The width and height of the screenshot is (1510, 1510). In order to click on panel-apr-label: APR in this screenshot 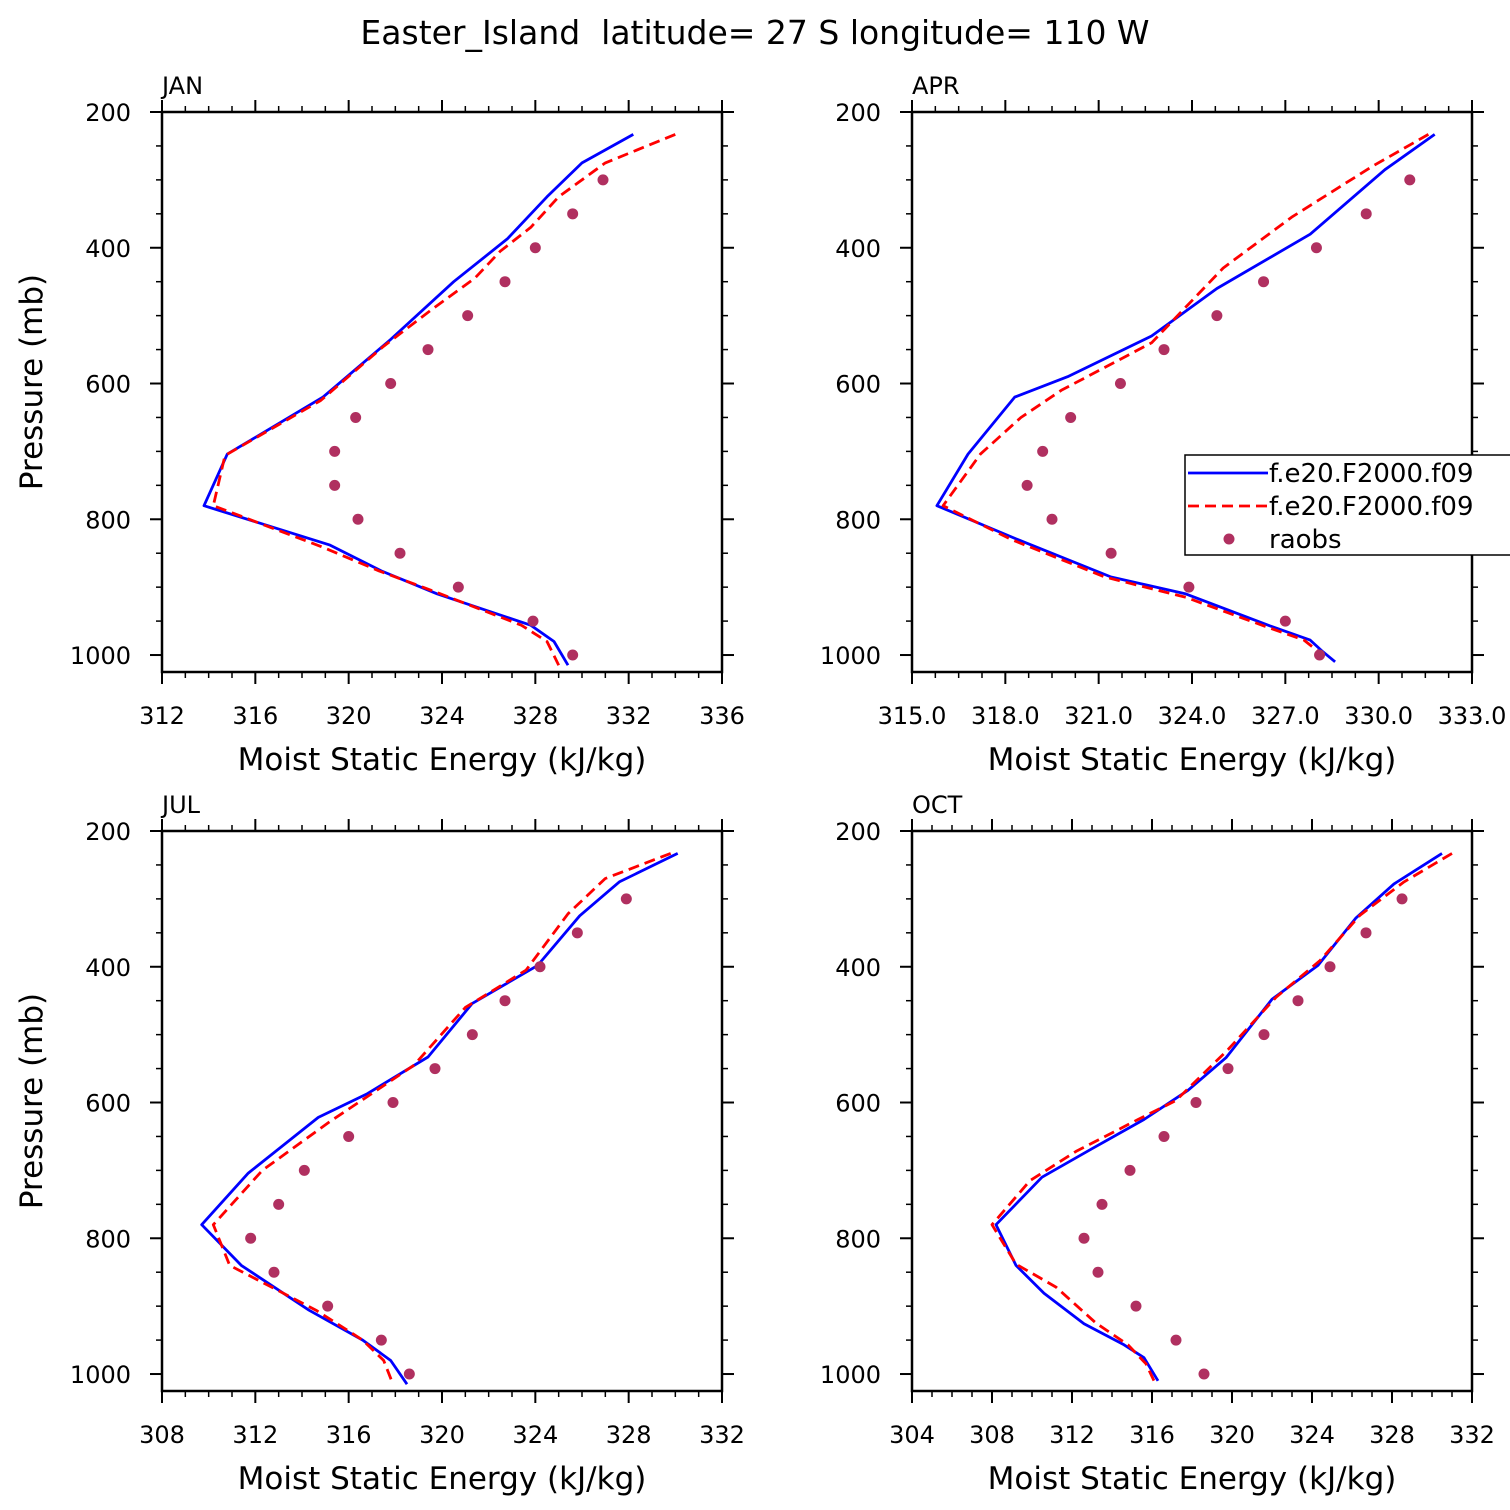, I will do `click(936, 86)`.